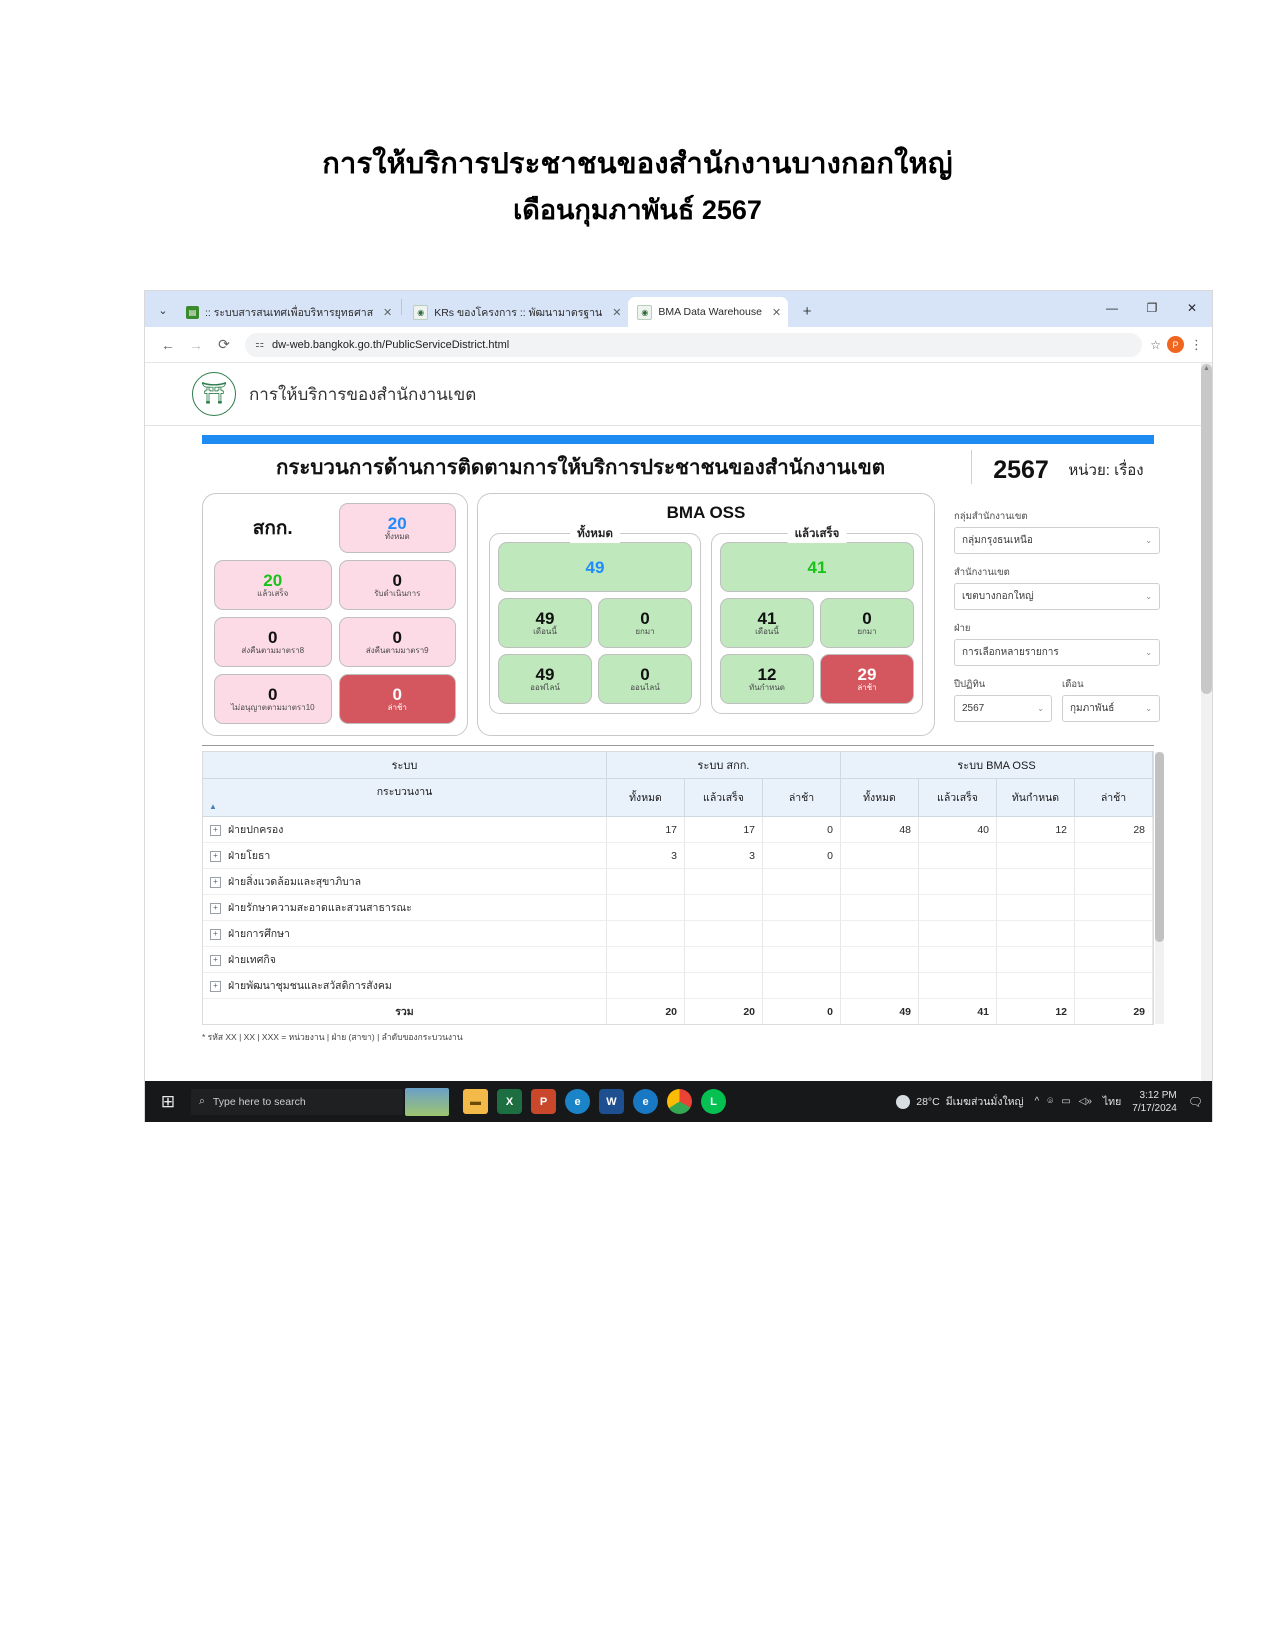  What do you see at coordinates (1159, 888) in the screenshot?
I see `table-scrollbar` at bounding box center [1159, 888].